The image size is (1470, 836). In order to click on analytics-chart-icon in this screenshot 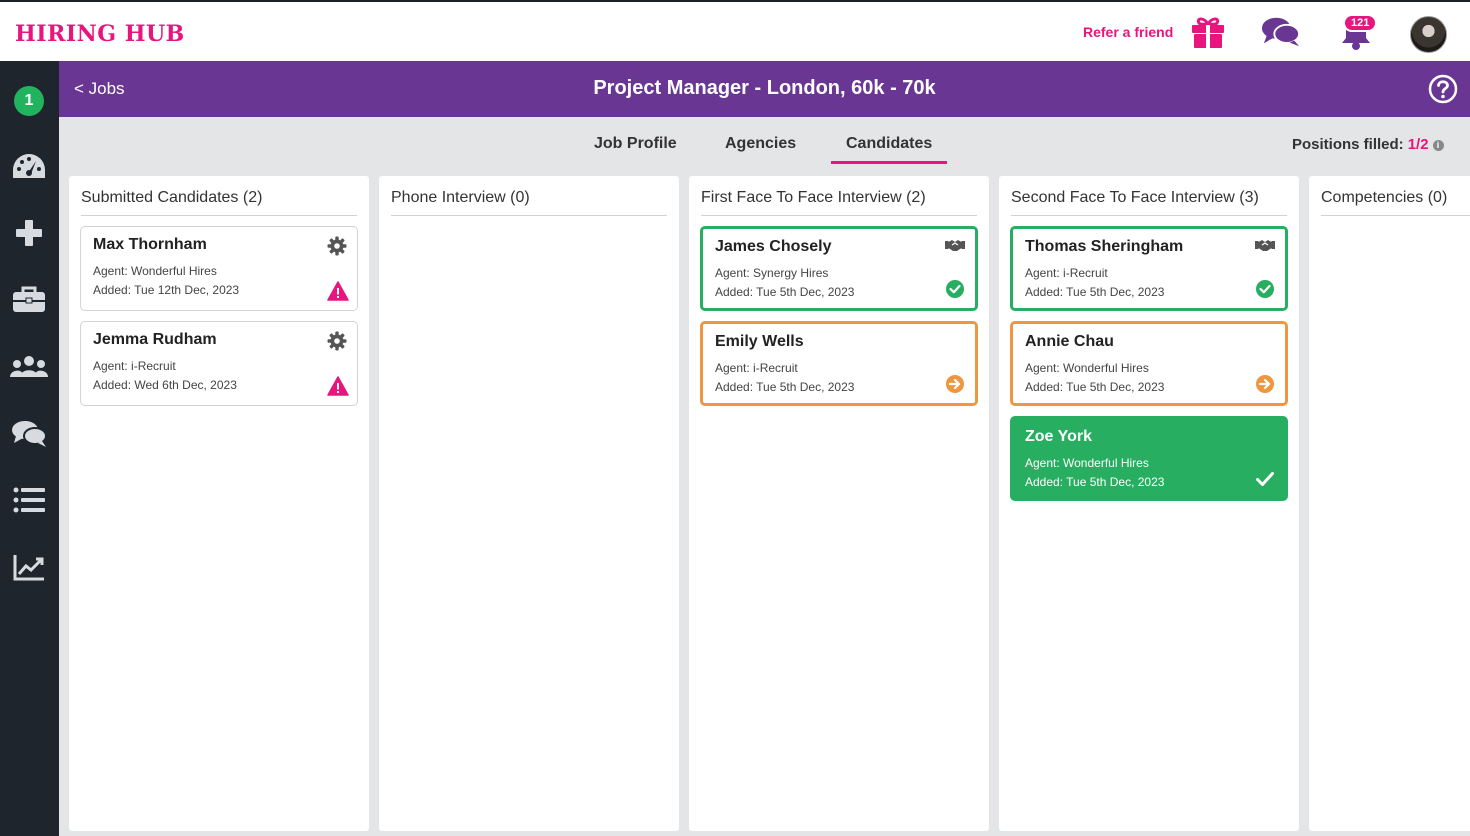, I will do `click(29, 567)`.